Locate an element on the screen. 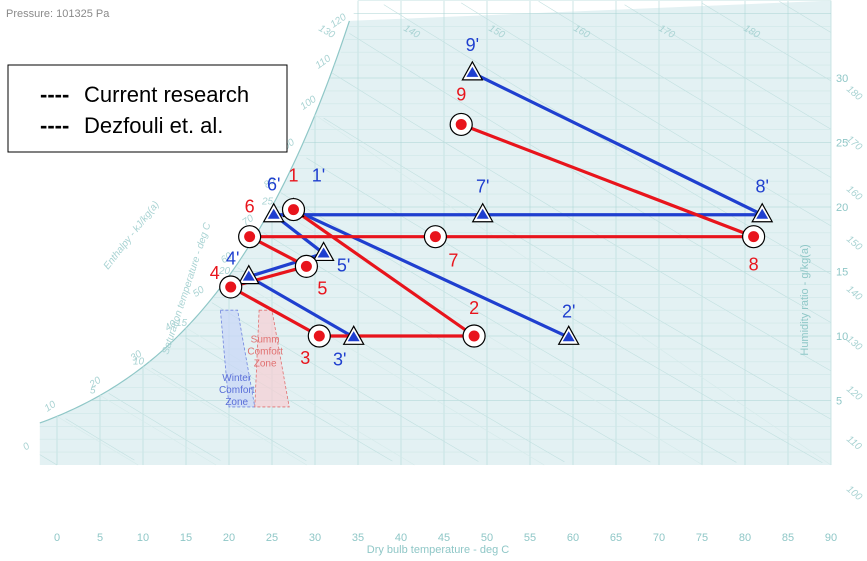 The image size is (867, 561). enthalpy-tick-label: 120 is located at coordinates (854, 393).